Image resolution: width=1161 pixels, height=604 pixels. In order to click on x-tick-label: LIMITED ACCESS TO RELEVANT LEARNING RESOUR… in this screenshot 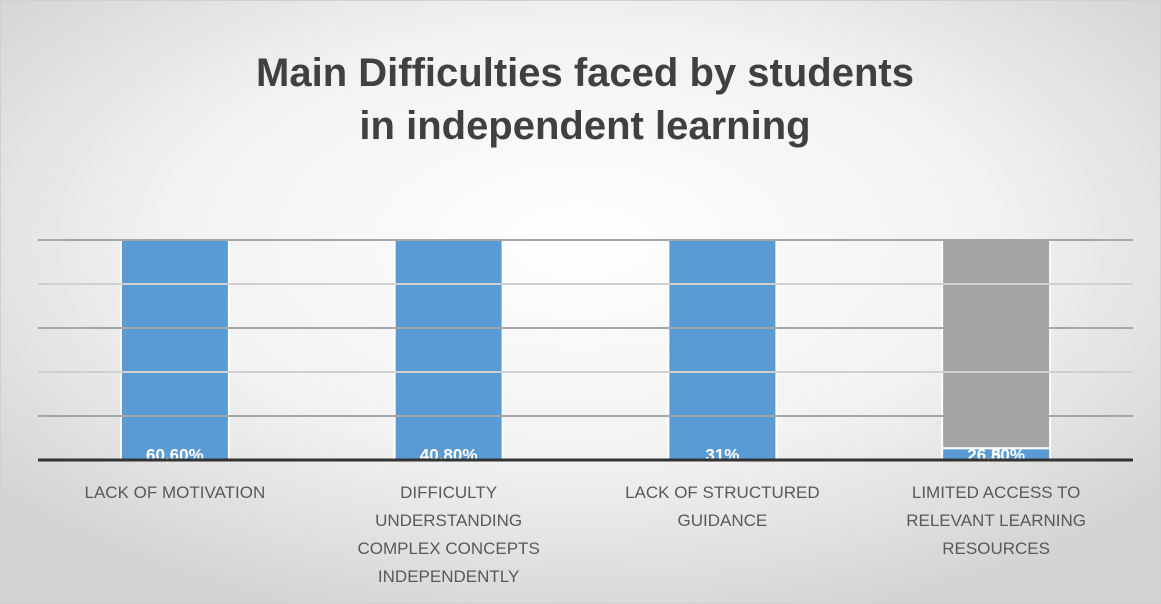, I will do `click(996, 520)`.